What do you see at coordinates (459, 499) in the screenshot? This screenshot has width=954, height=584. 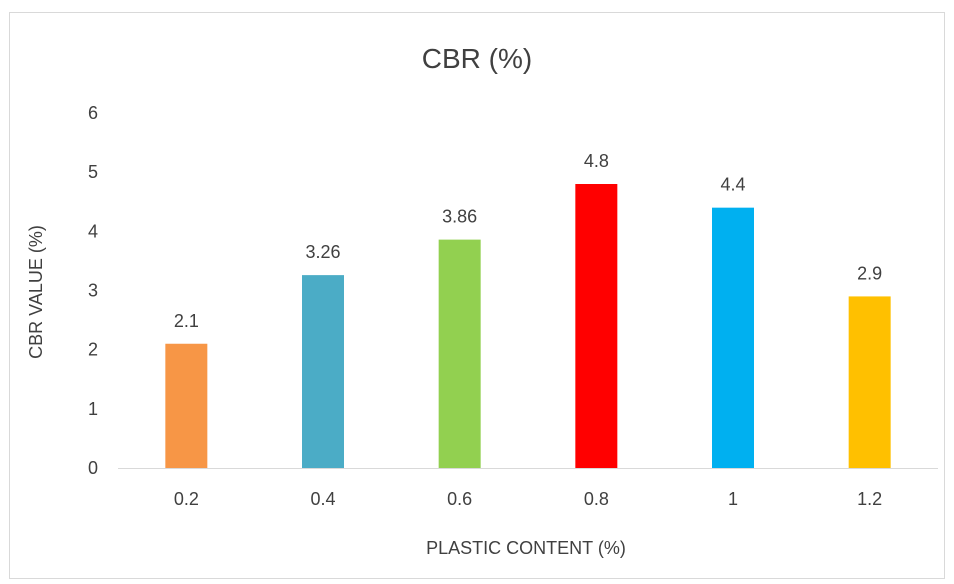 I see `x-tick-label: 0.6` at bounding box center [459, 499].